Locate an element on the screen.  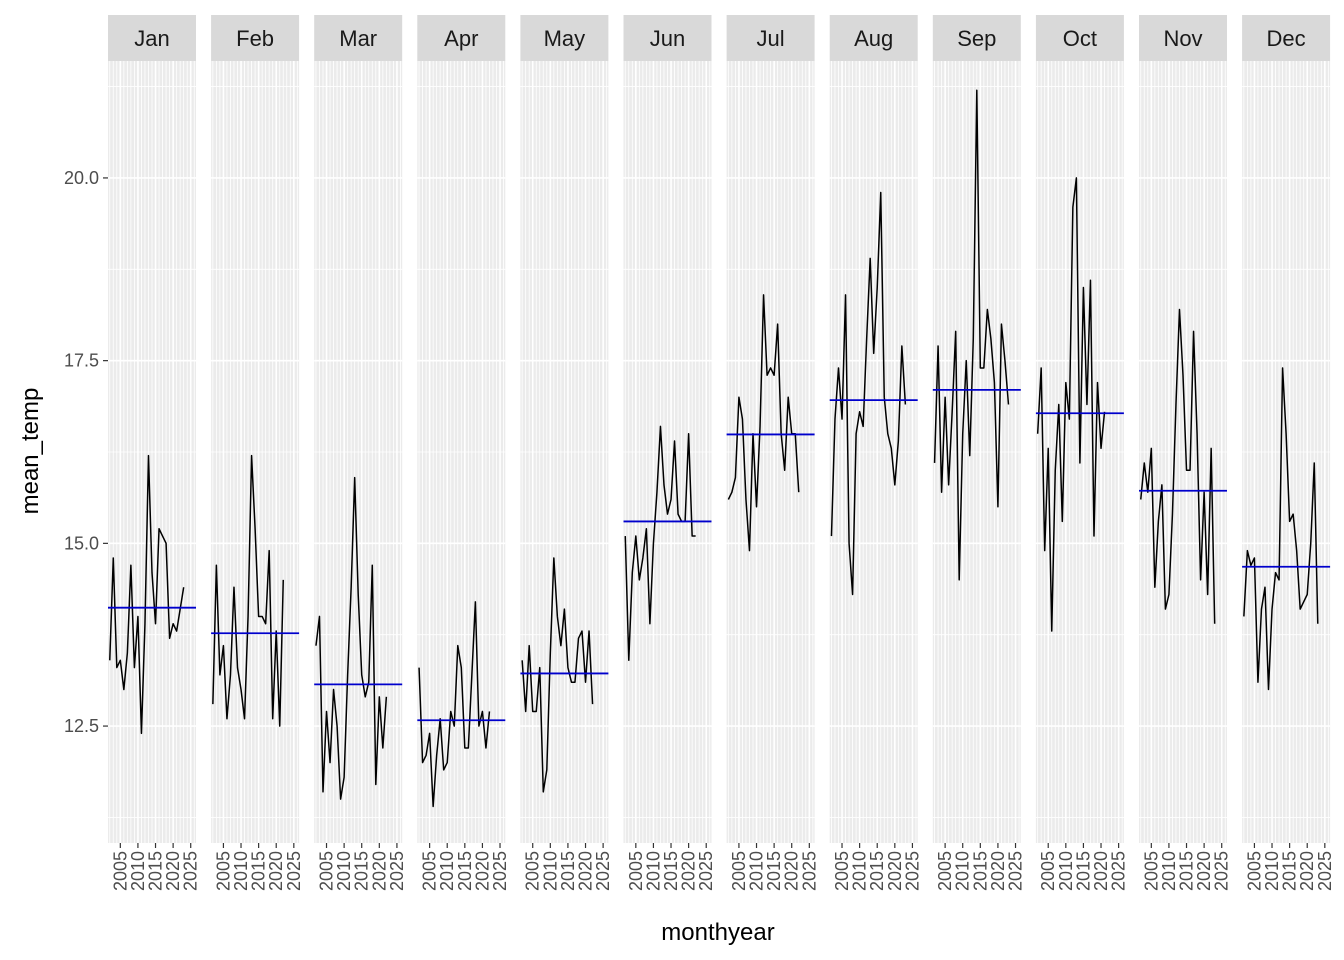
facet-strip-label: Jun is located at coordinates (667, 38).